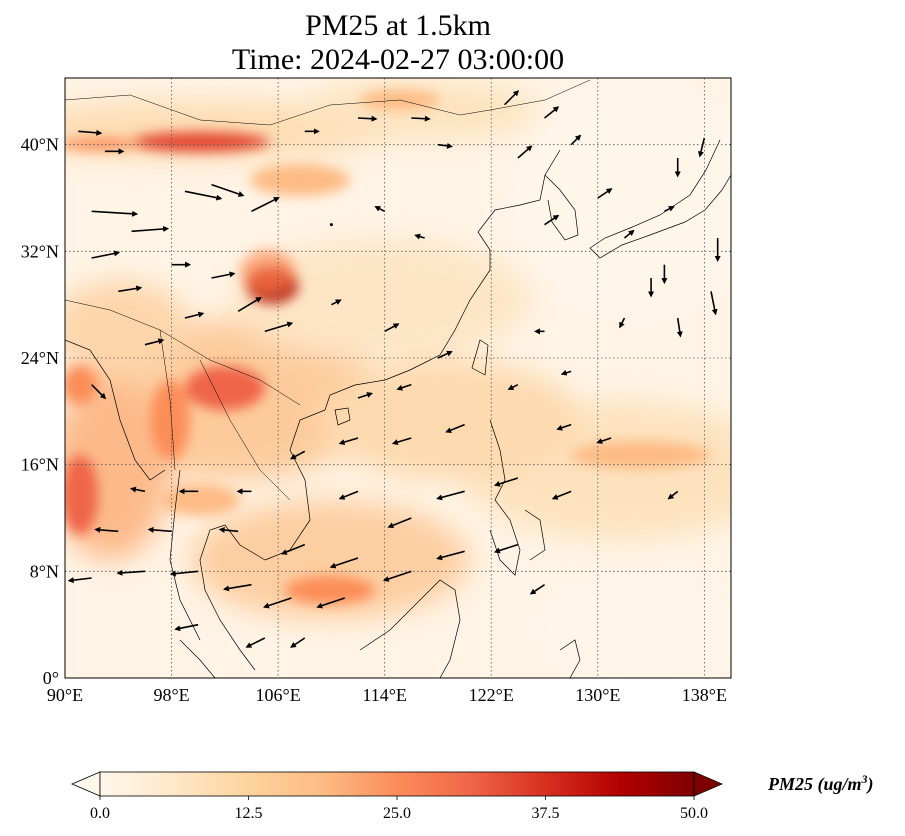  Describe the element at coordinates (546, 813) in the screenshot. I see `colorbar-tick-label: 37.5` at that location.